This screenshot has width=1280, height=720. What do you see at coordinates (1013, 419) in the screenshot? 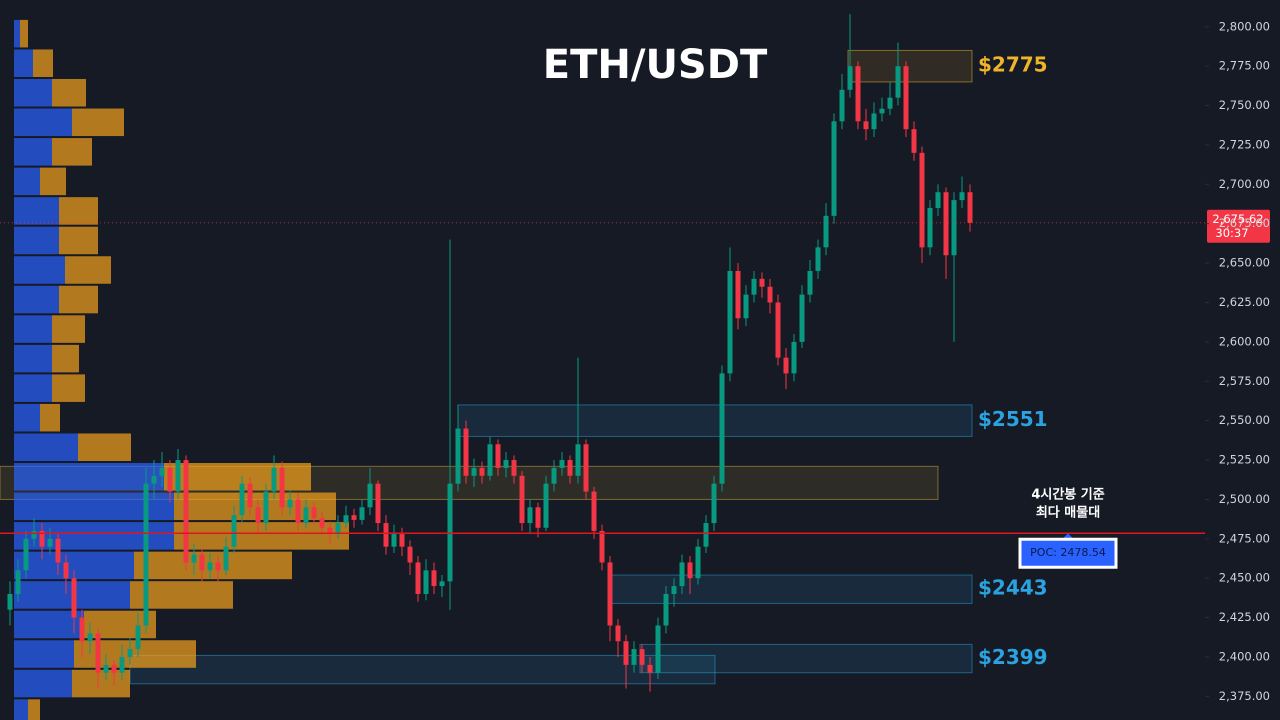
I see `zone-label: $2551` at bounding box center [1013, 419].